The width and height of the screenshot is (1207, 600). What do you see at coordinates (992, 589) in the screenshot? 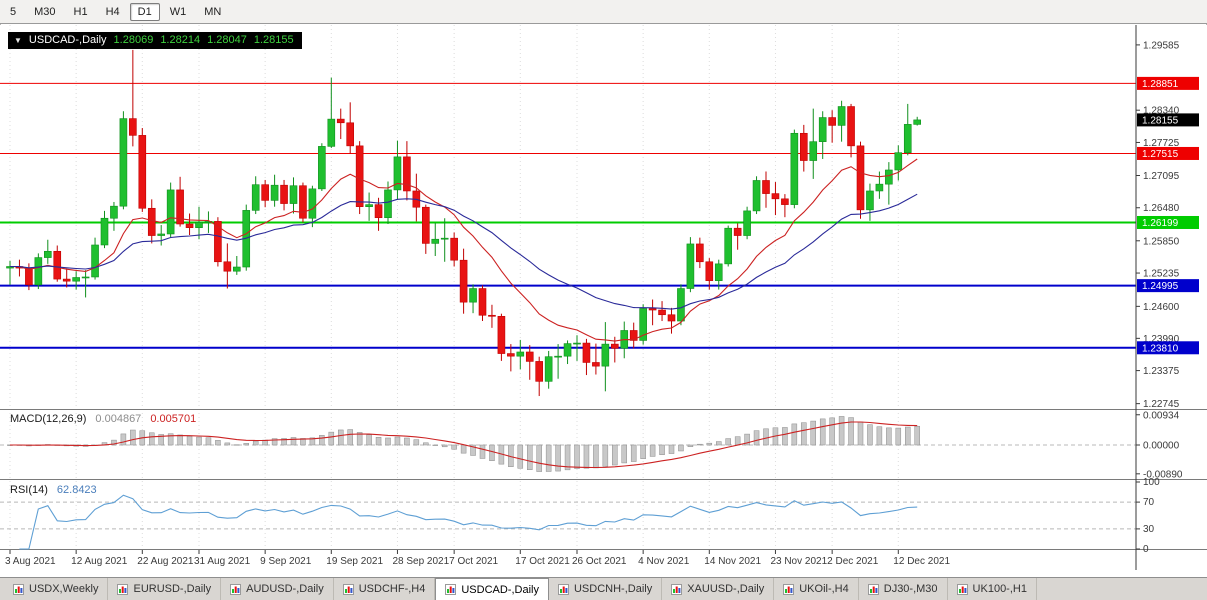
I see `chart-tab-uk100-h1: UK100-,H1` at bounding box center [992, 589].